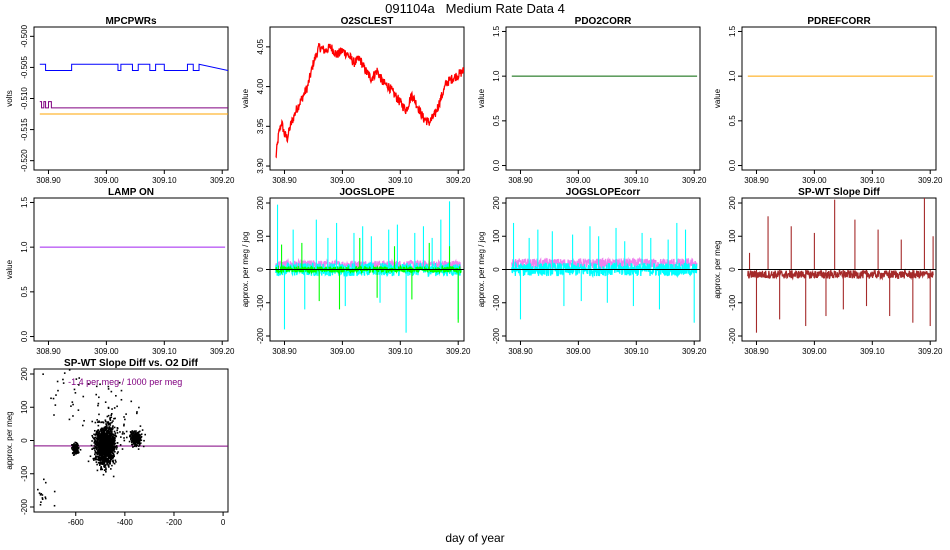 This screenshot has height=550, width=950. Describe the element at coordinates (260, 335) in the screenshot. I see `y-tick-label: -200` at that location.